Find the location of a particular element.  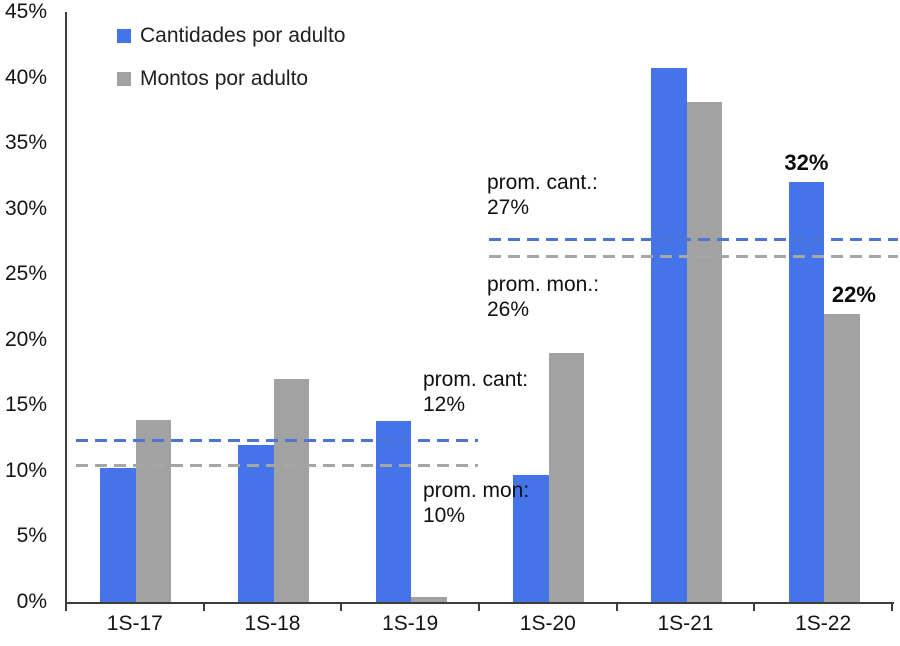

annotation-value: 26% is located at coordinates (508, 309).